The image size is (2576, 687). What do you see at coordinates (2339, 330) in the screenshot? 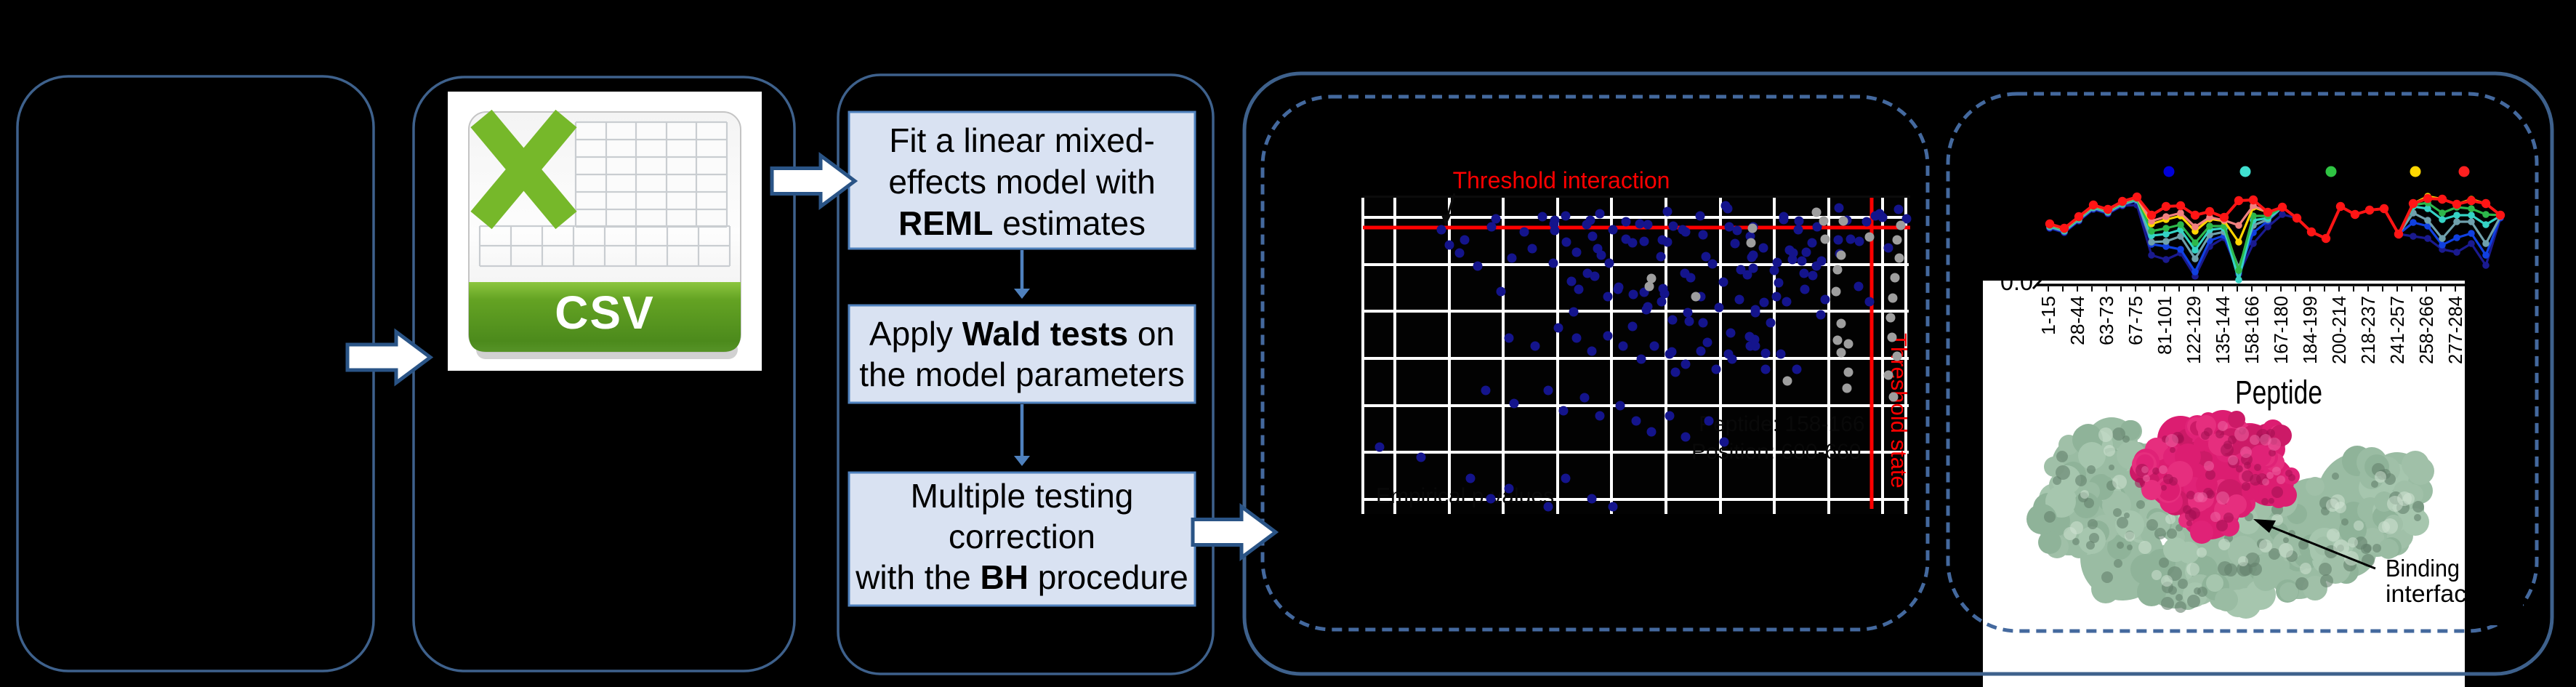
I see `svg-text: 200-214` at bounding box center [2339, 330].